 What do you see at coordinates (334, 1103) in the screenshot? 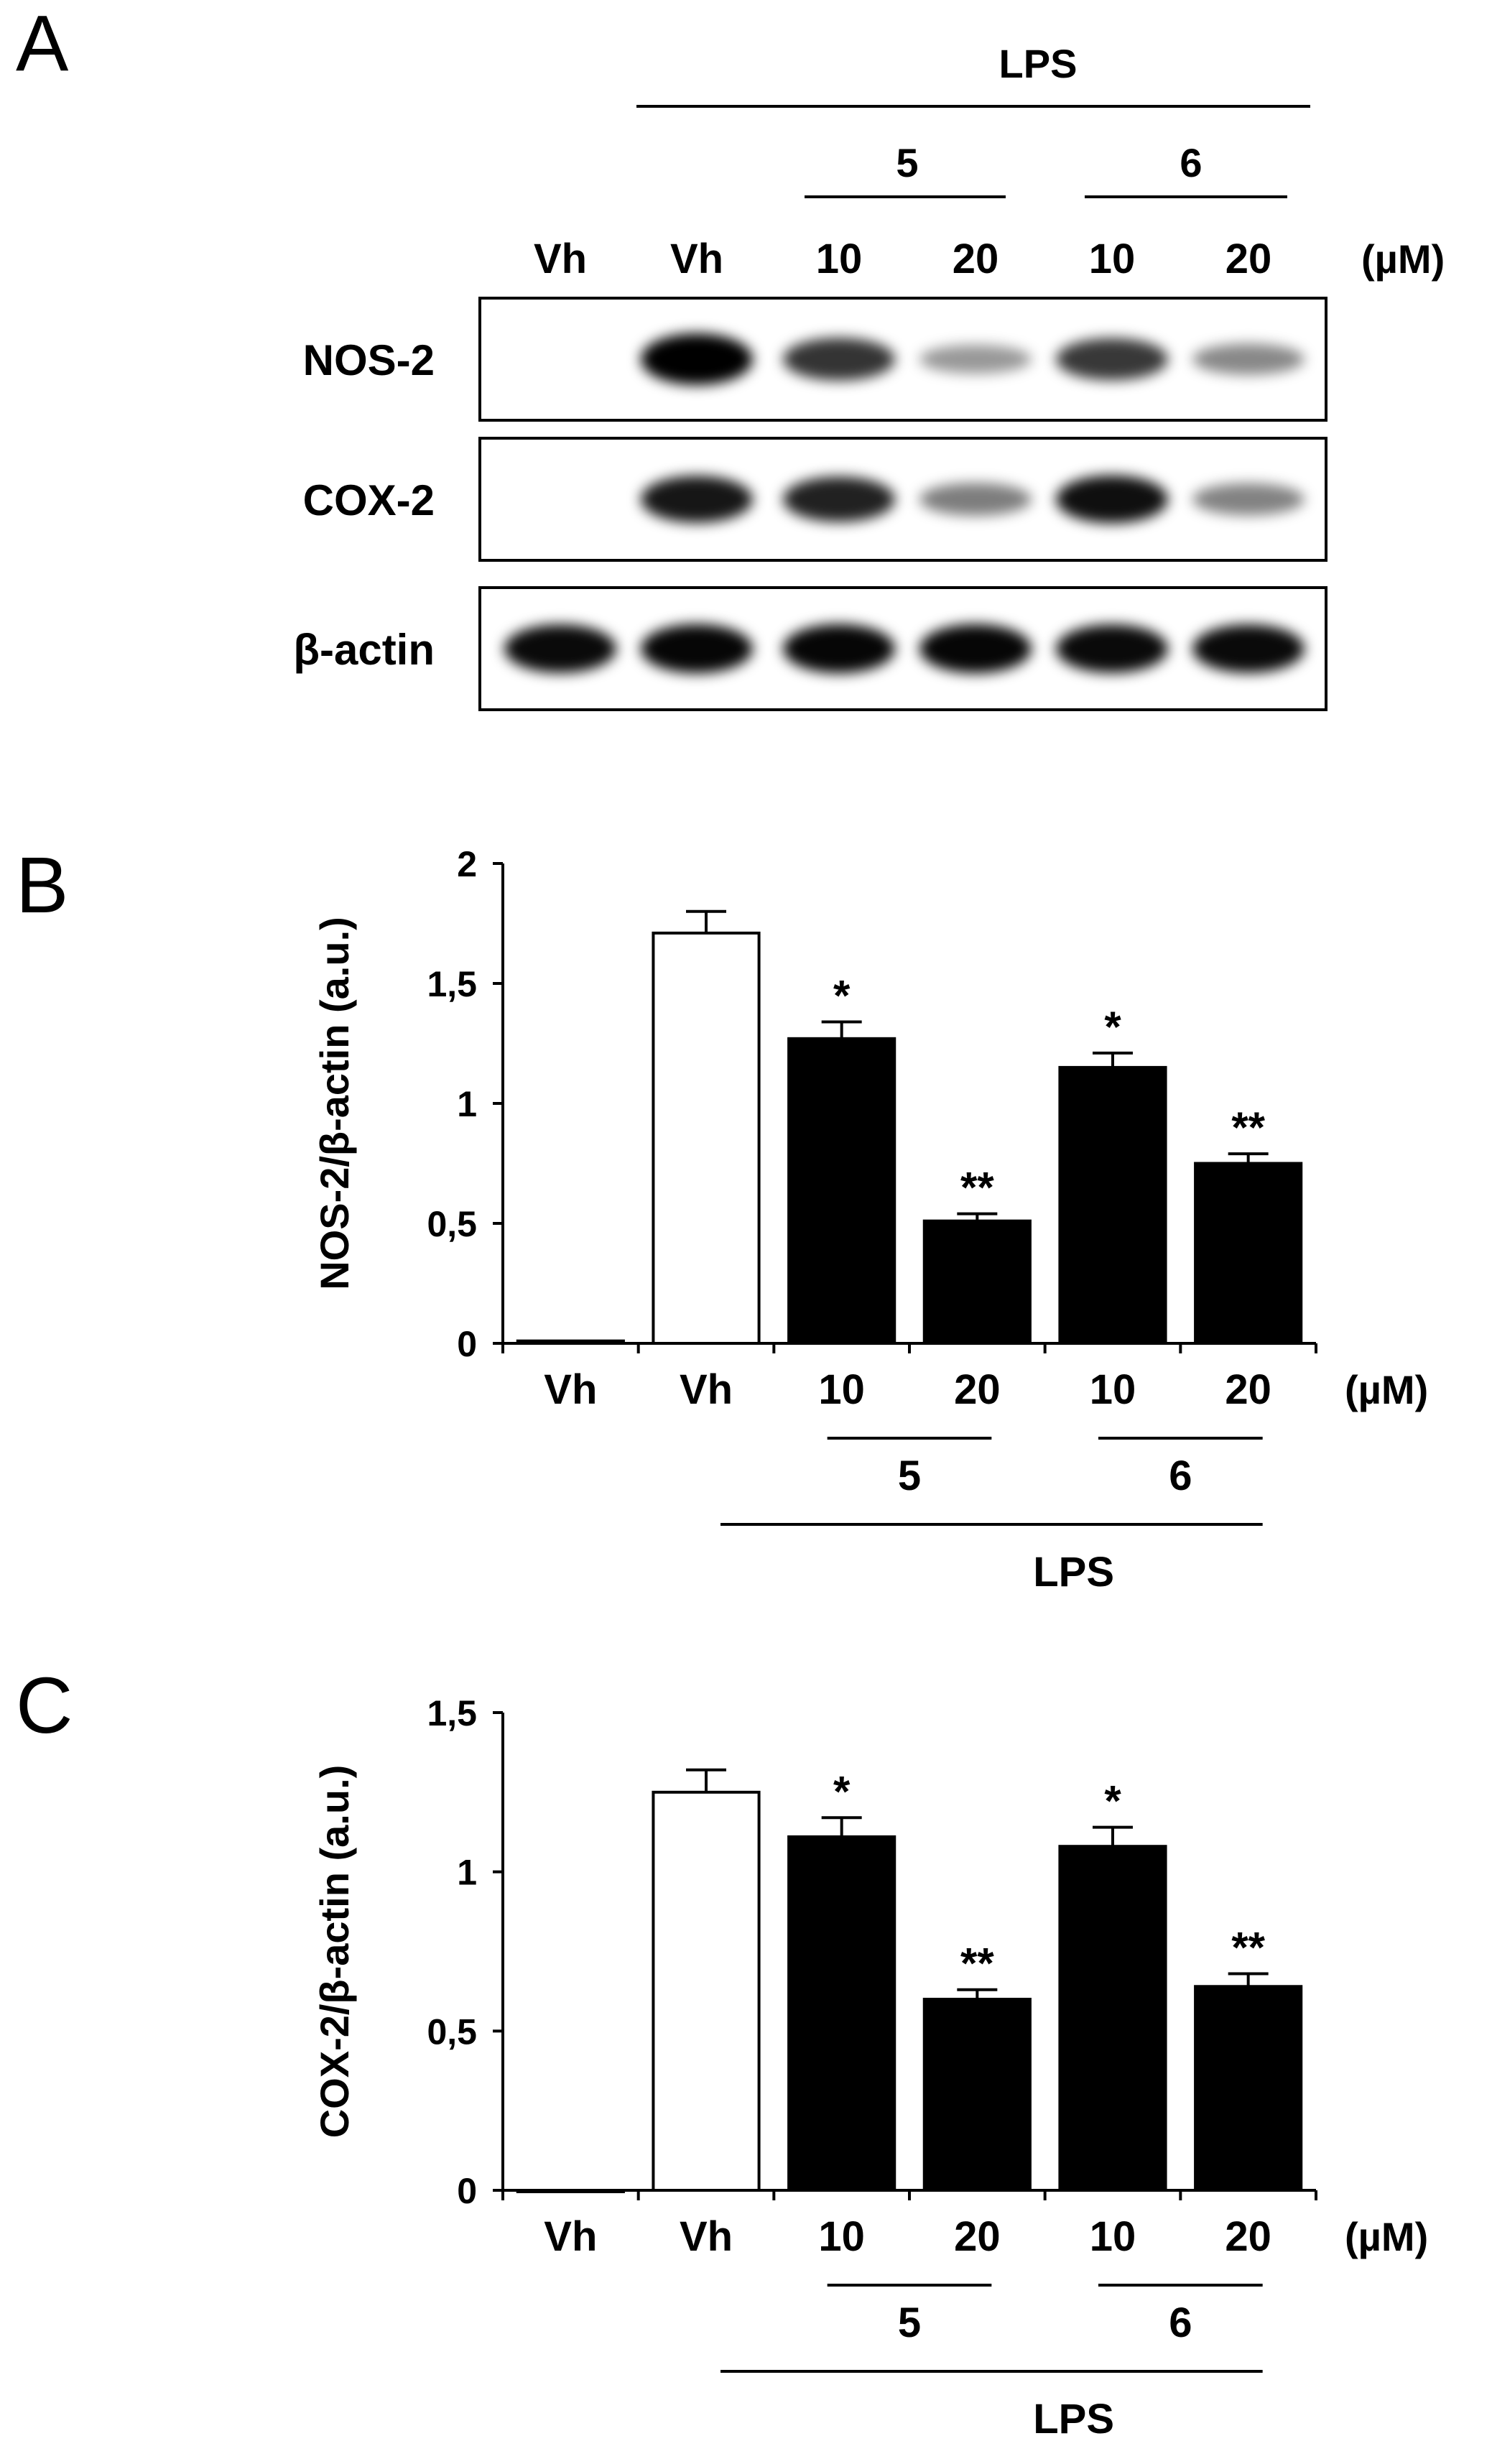
I see `y-axis-title: NOS-2/β-actin (a.u.)` at bounding box center [334, 1103].